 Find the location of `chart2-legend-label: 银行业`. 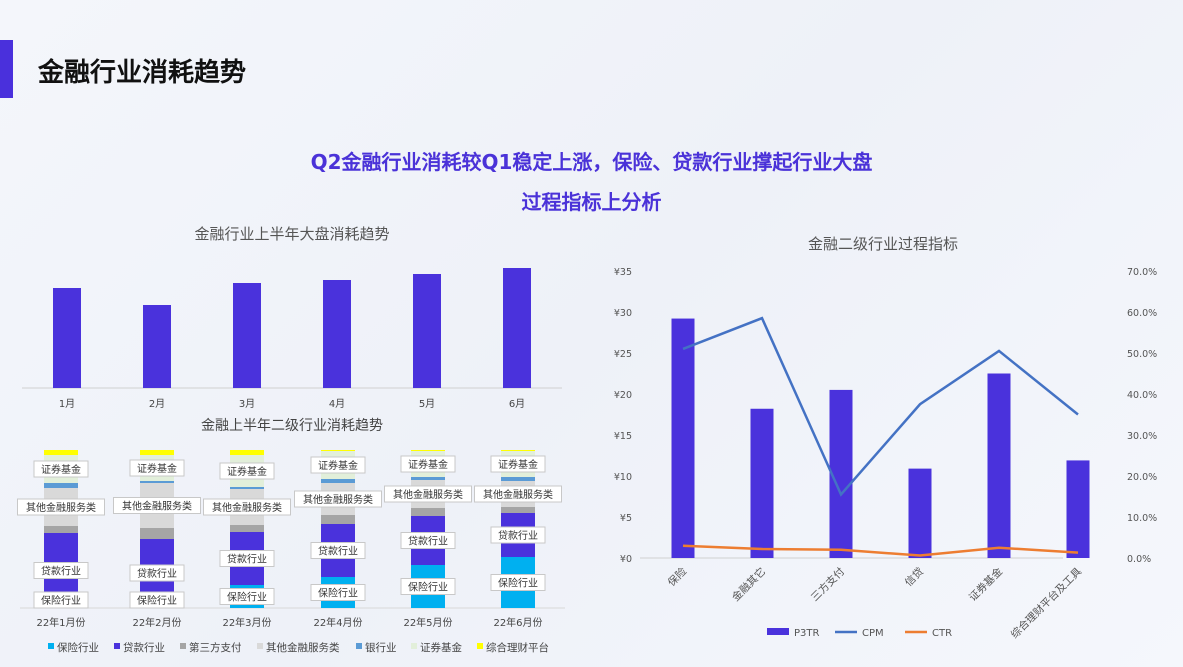

chart2-legend-label: 银行业 is located at coordinates (381, 647).